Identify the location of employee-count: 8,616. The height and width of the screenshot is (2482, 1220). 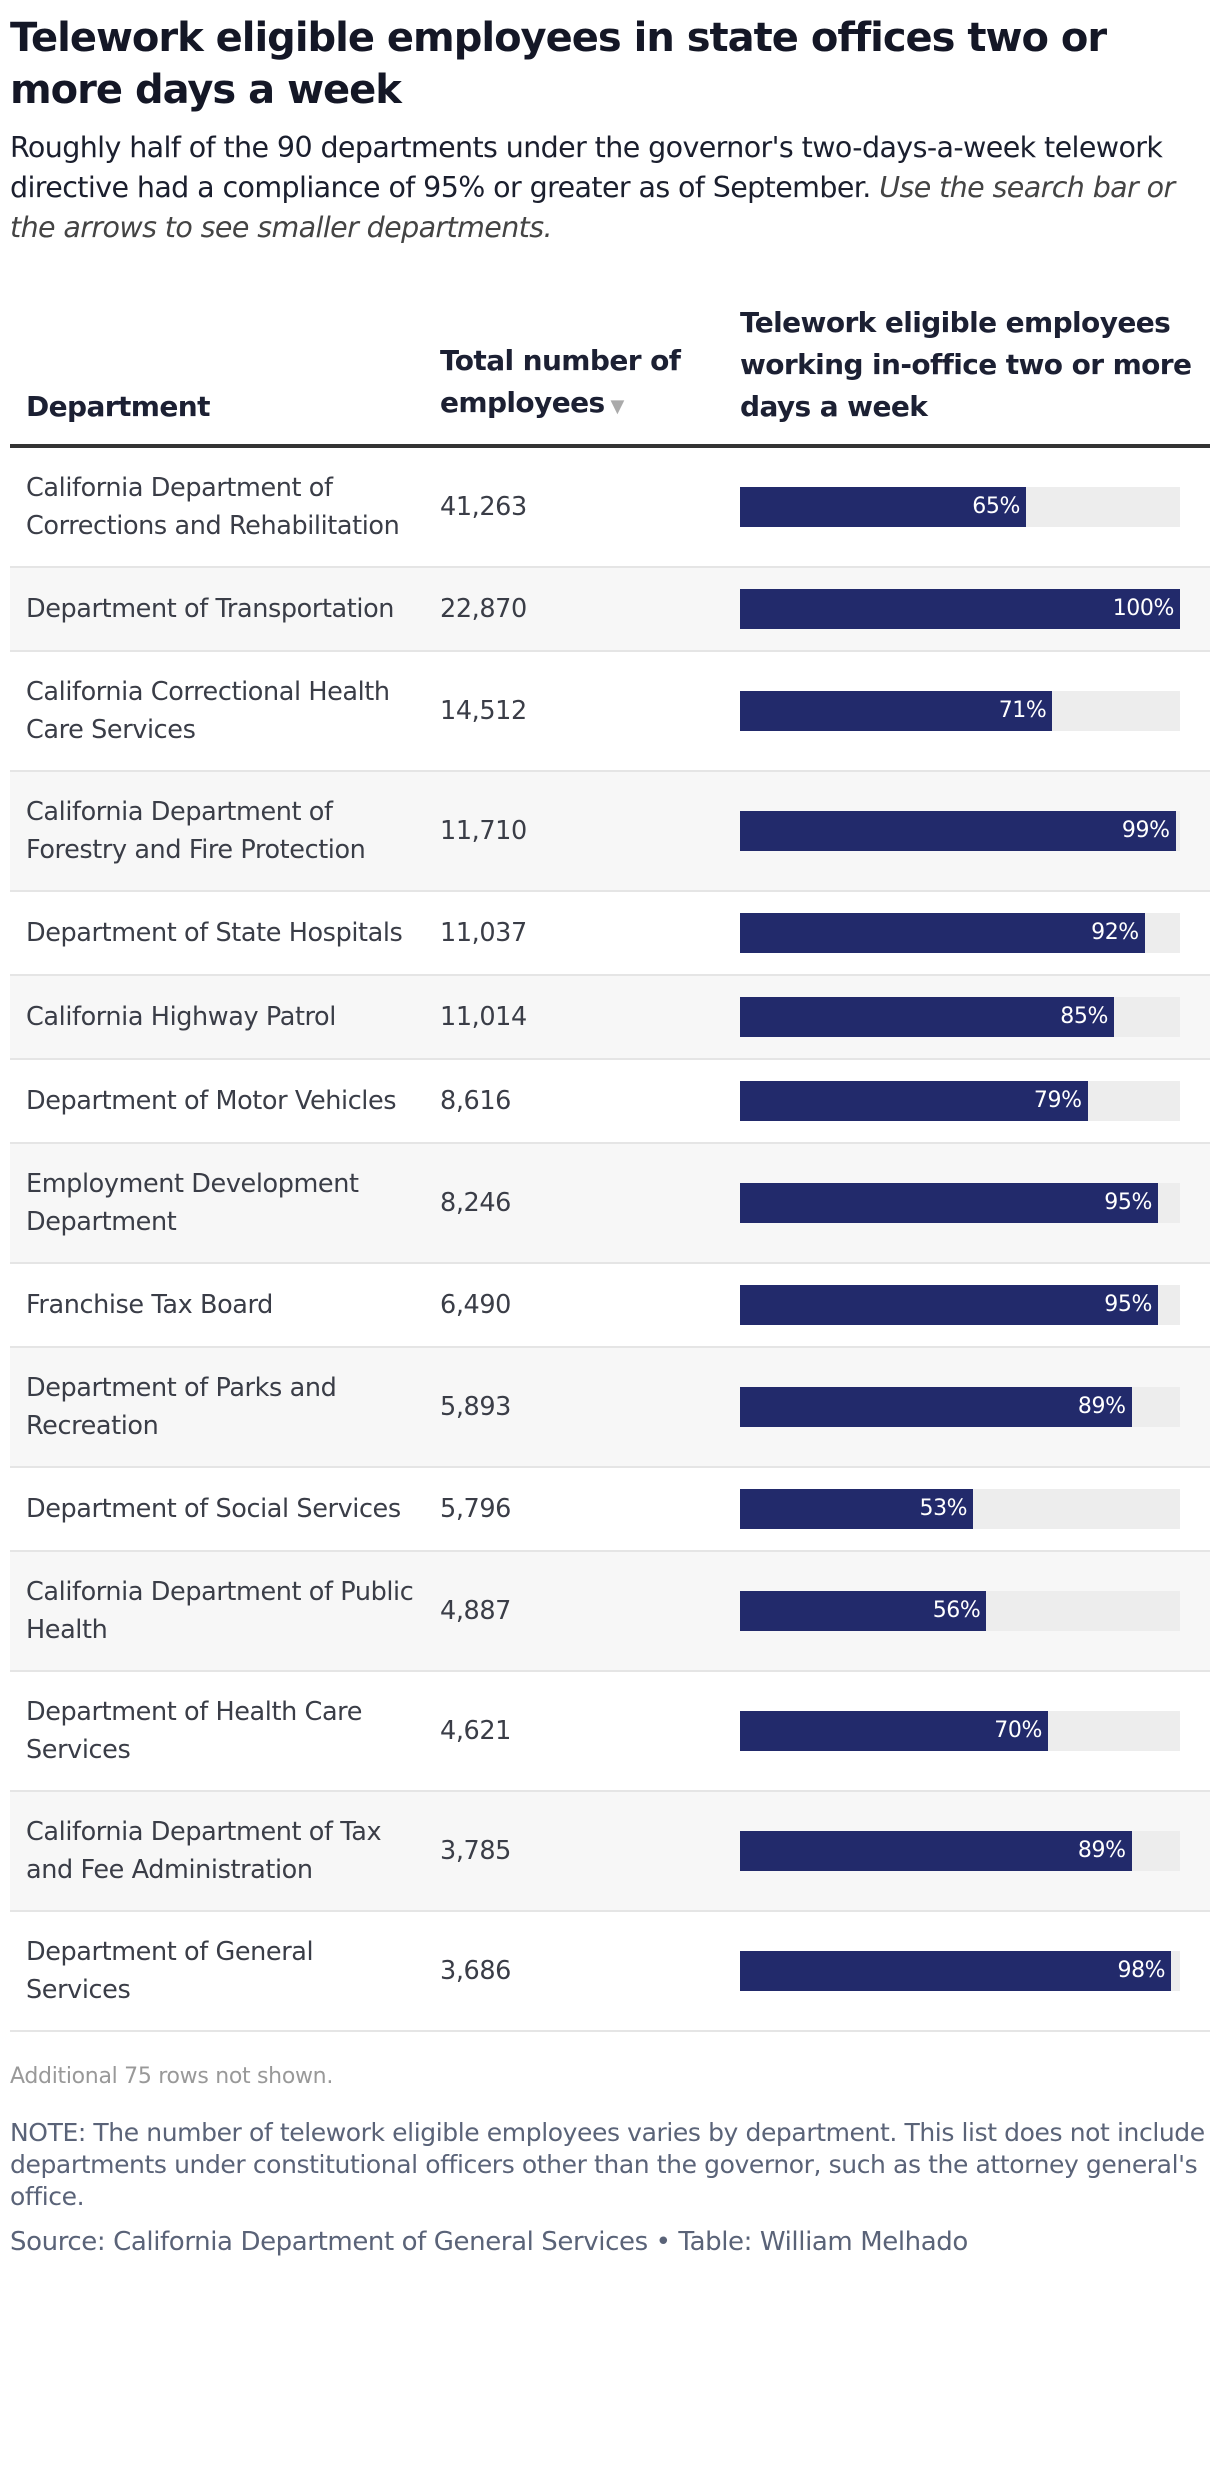
(476, 1101).